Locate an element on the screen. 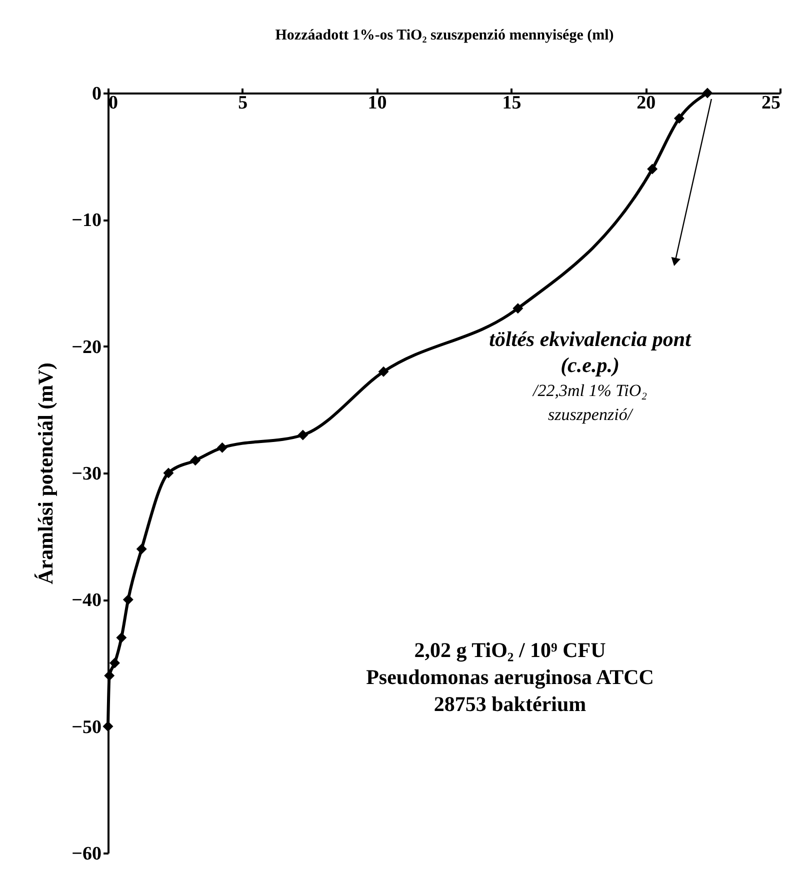  annotation: töltés ekvivalencia pont (c.e.p.) /22,3ml 1% TiO₂ szuszpenzió/ is located at coordinates (590, 375).